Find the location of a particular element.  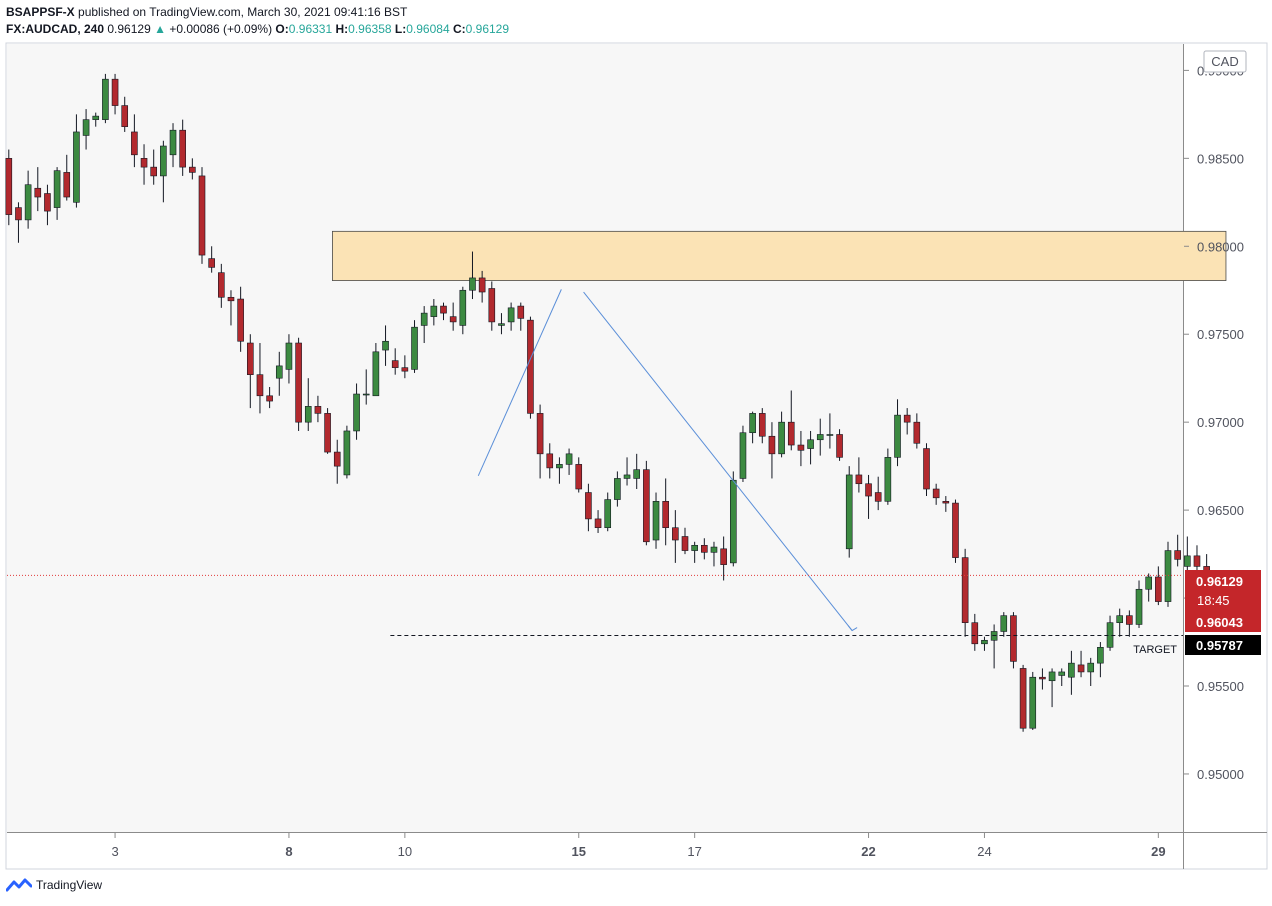

footer-brand: TradingView is located at coordinates (69, 885).